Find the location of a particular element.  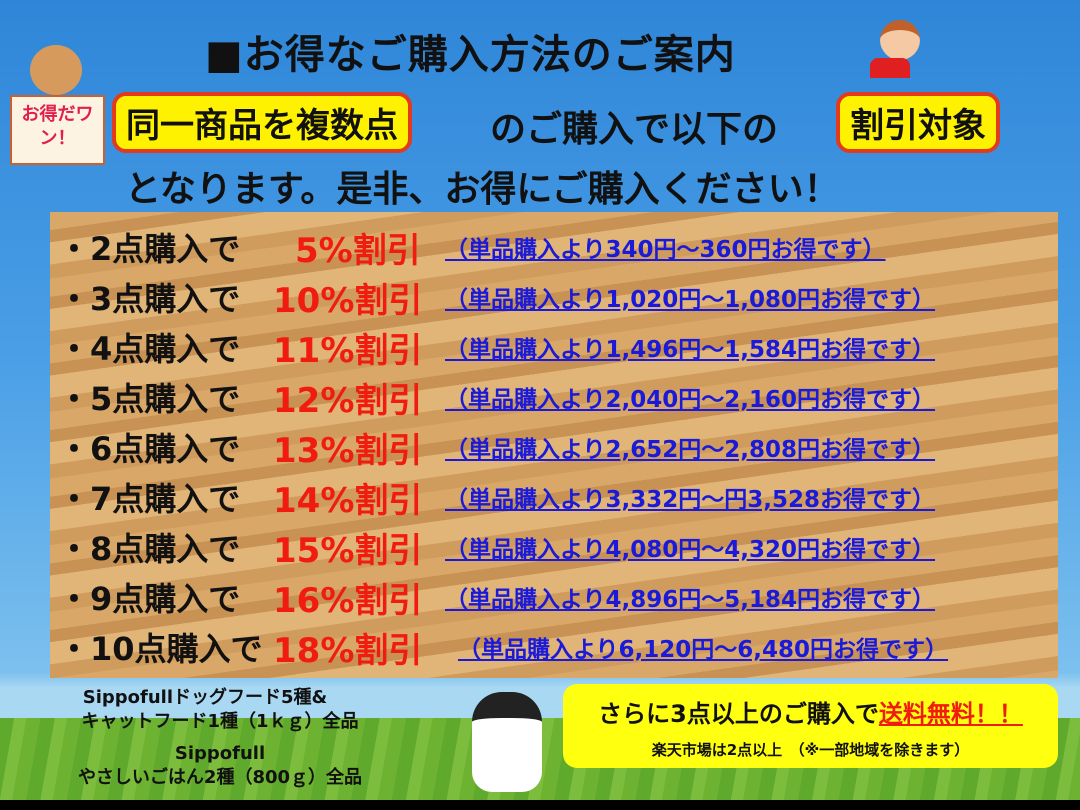

discount-row: ・4点購入で 11%割引 （単品購入より1,496円〜1,584円お得です） is located at coordinates (496, 347).